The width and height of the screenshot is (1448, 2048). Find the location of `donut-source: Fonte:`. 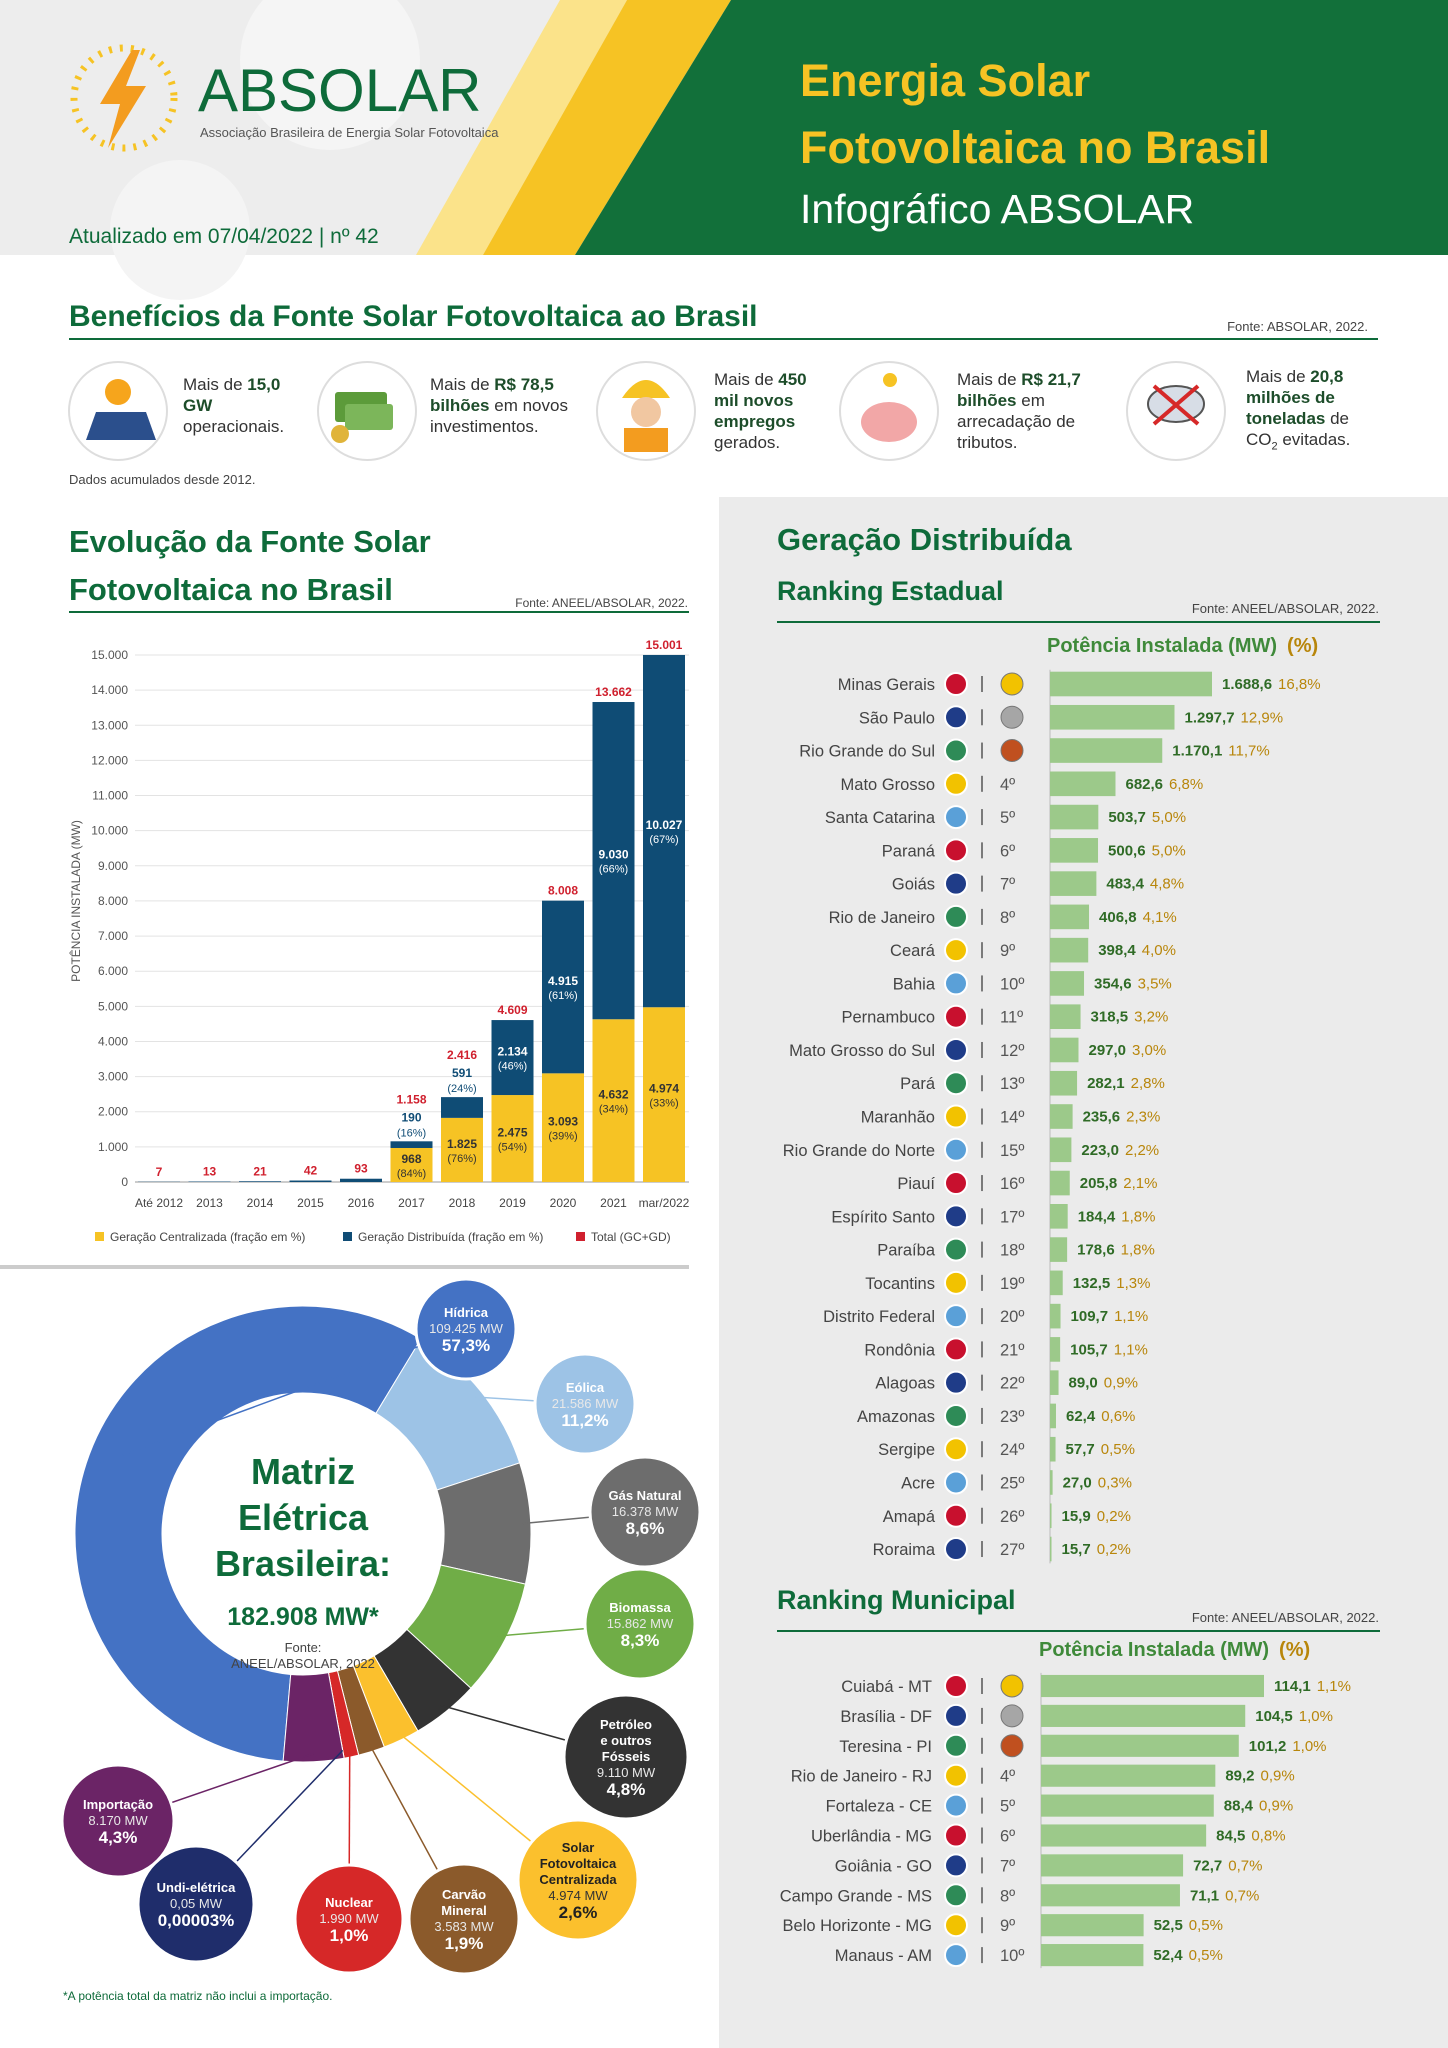

donut-source: Fonte: is located at coordinates (303, 1647).